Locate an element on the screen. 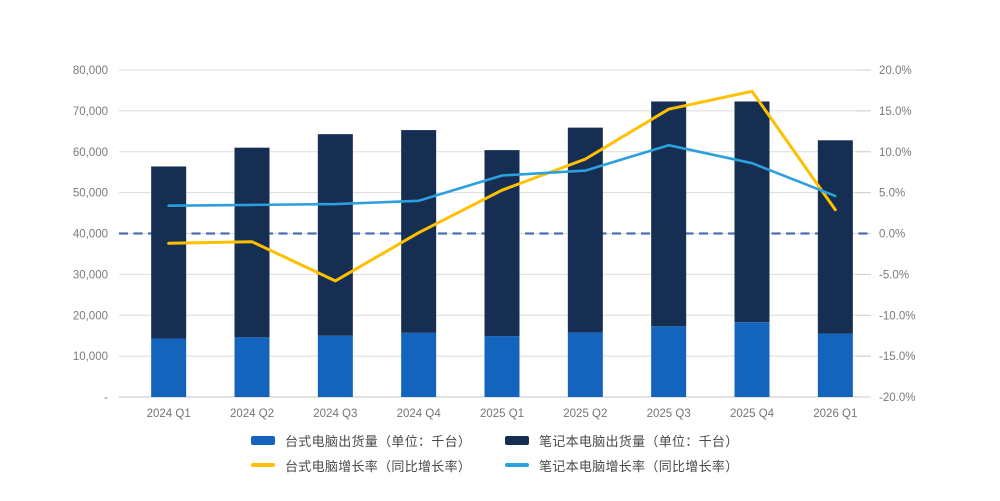 The image size is (1000, 501). legend-item-notebook-shipments: 笔记本电脑出货量（单位：千台） is located at coordinates (622, 440).